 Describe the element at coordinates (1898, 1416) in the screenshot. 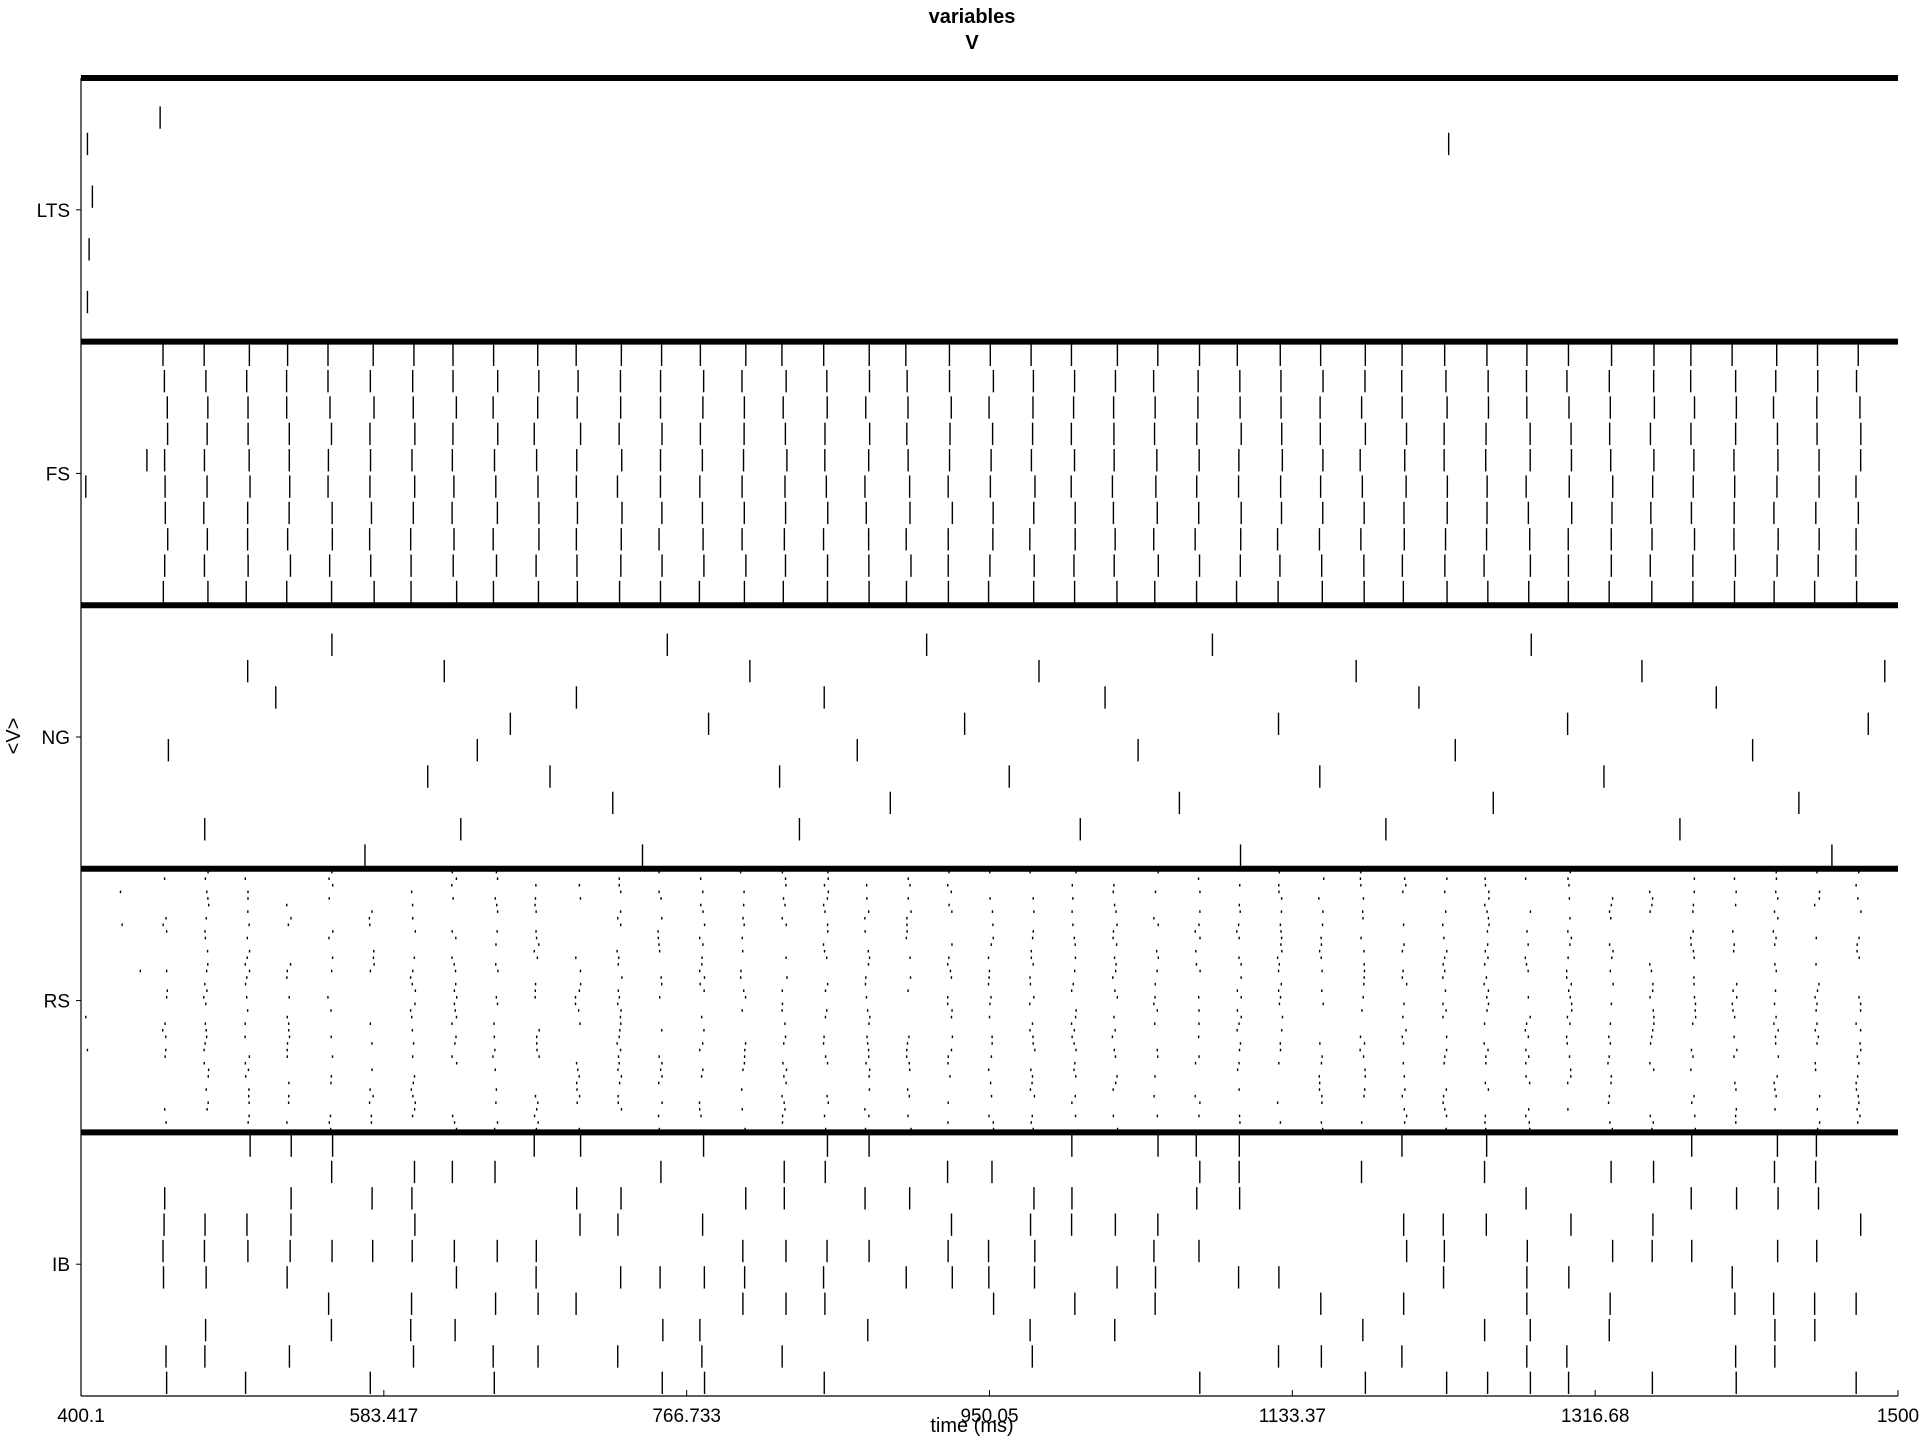

I see `x-tick-label: 1500` at that location.